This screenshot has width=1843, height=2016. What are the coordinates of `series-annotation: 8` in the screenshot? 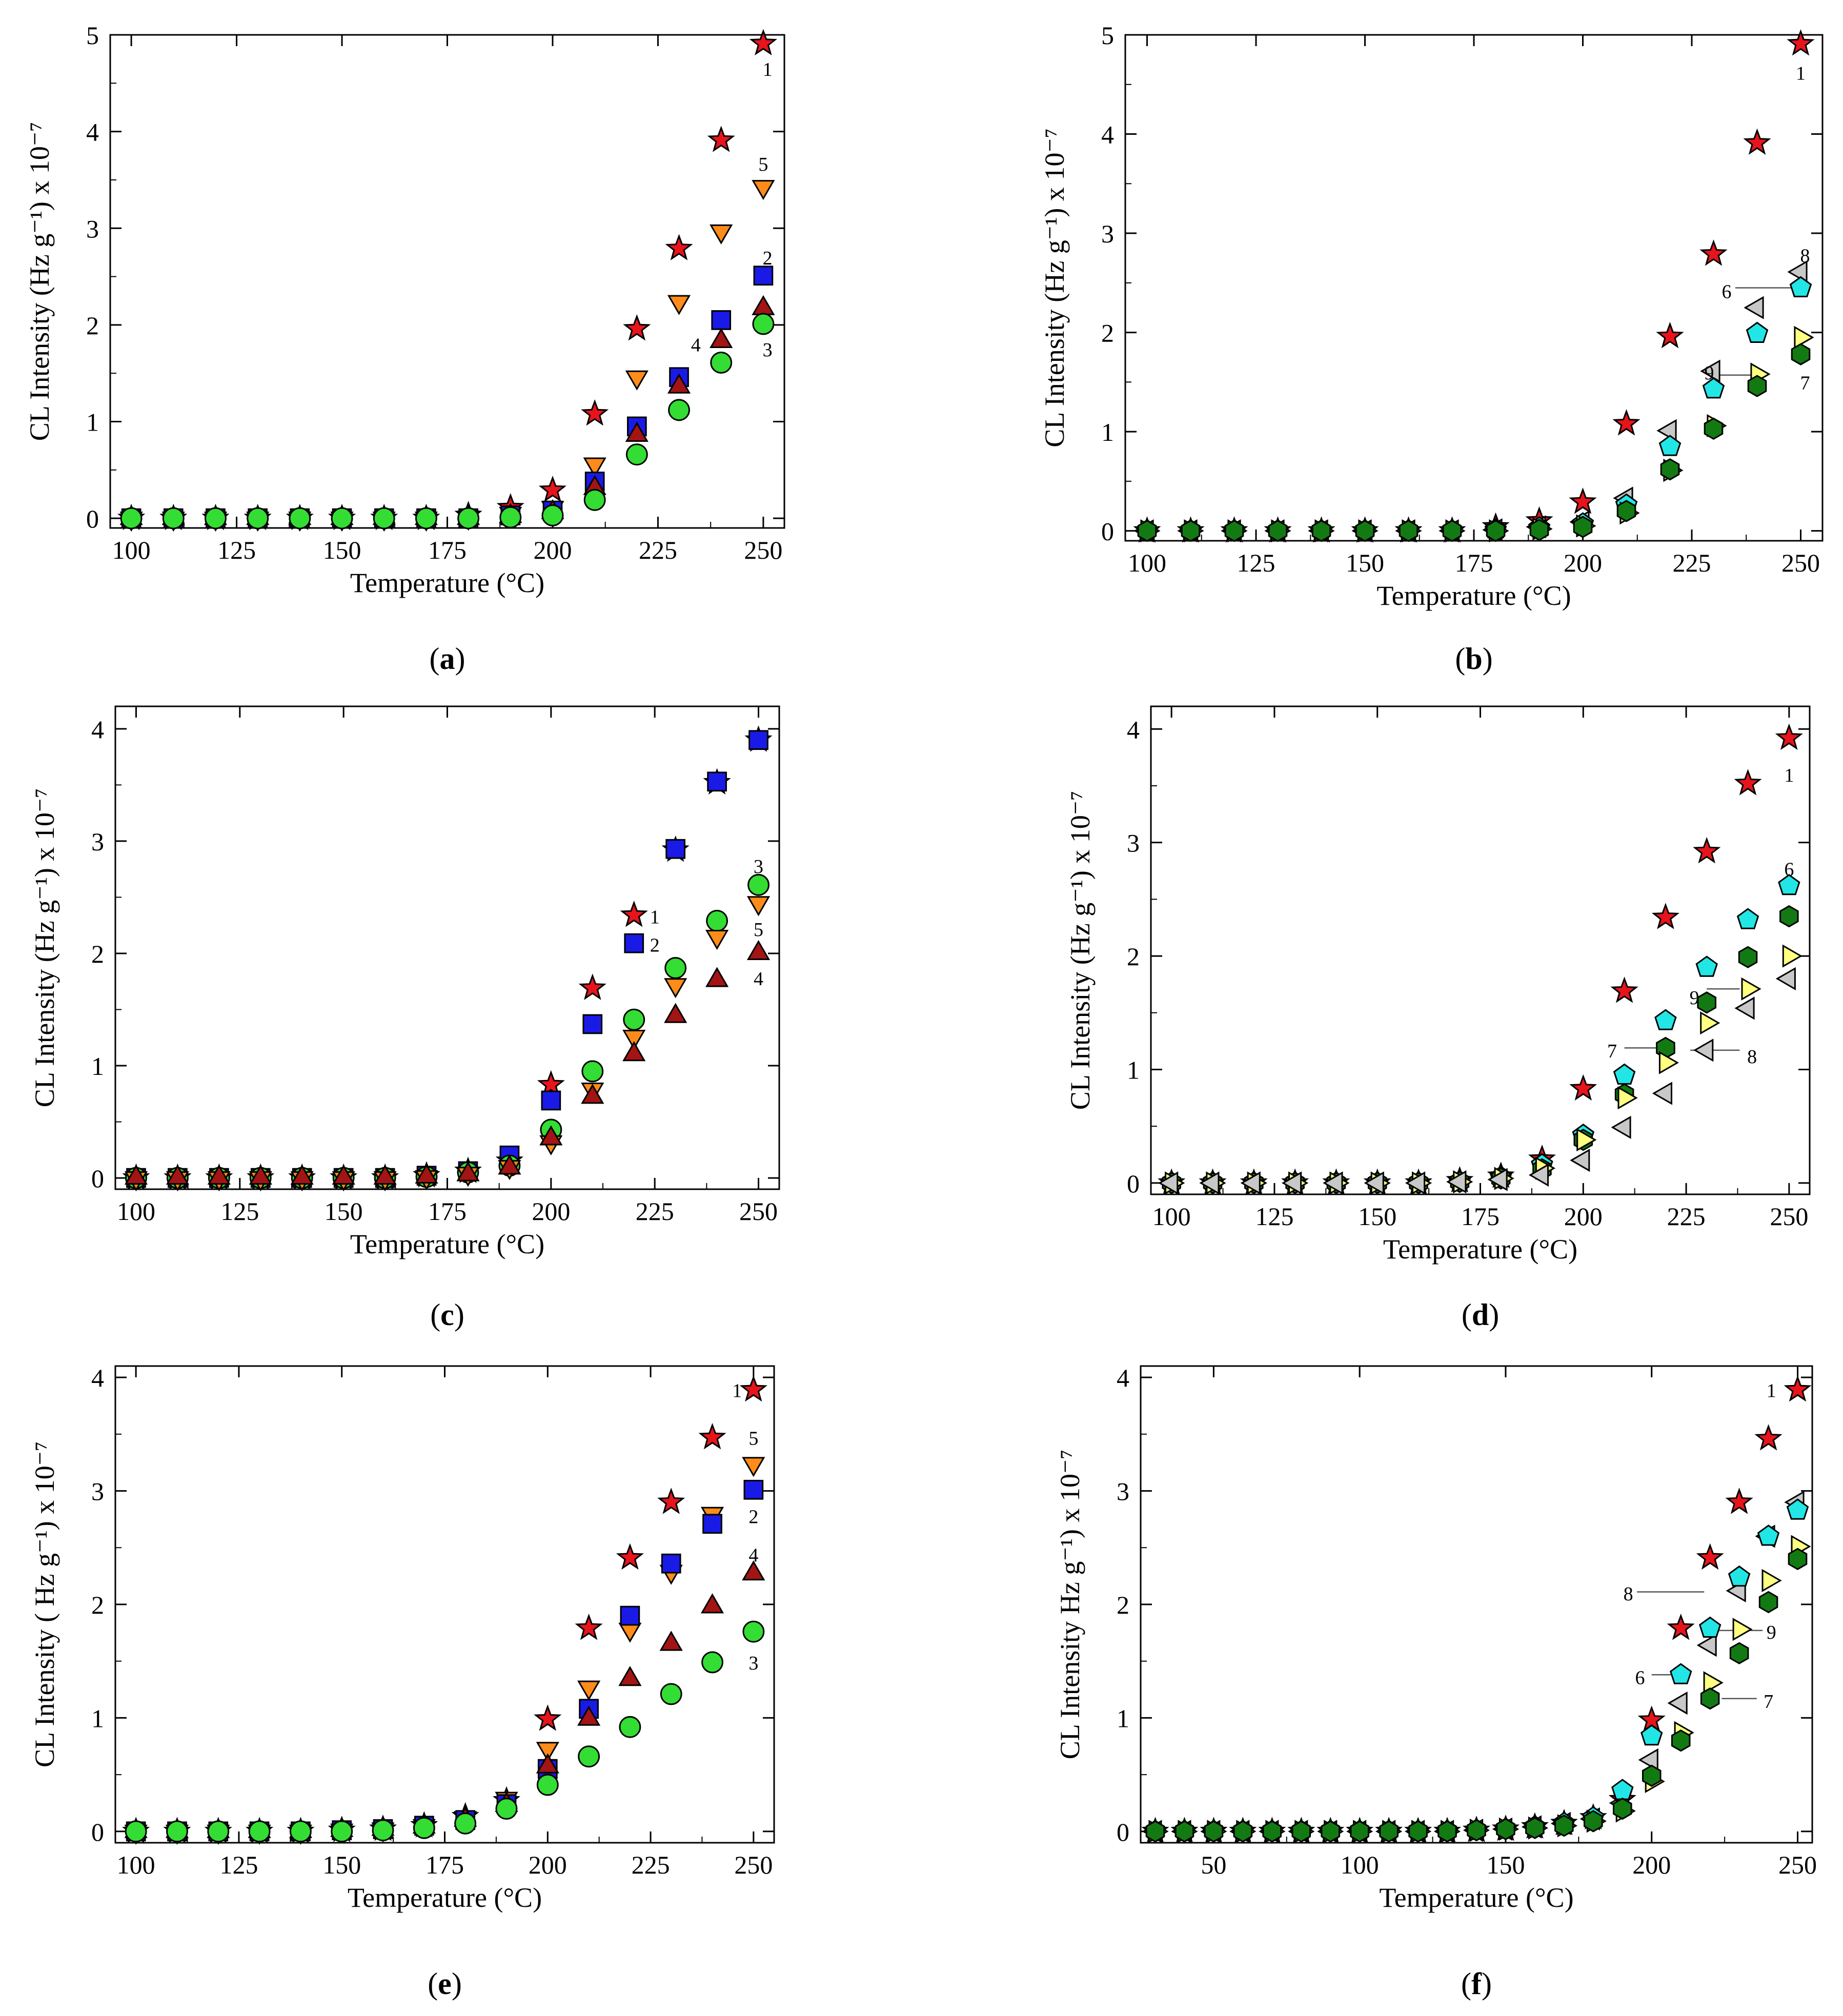 It's located at (1805, 256).